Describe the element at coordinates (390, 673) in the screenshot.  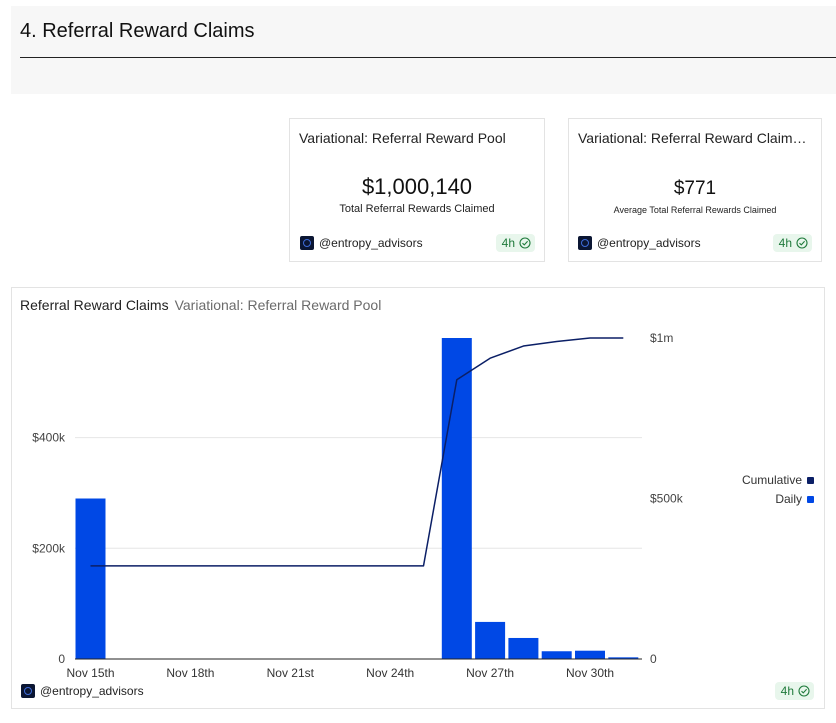
I see `x-tick-label: Nov 24th` at that location.